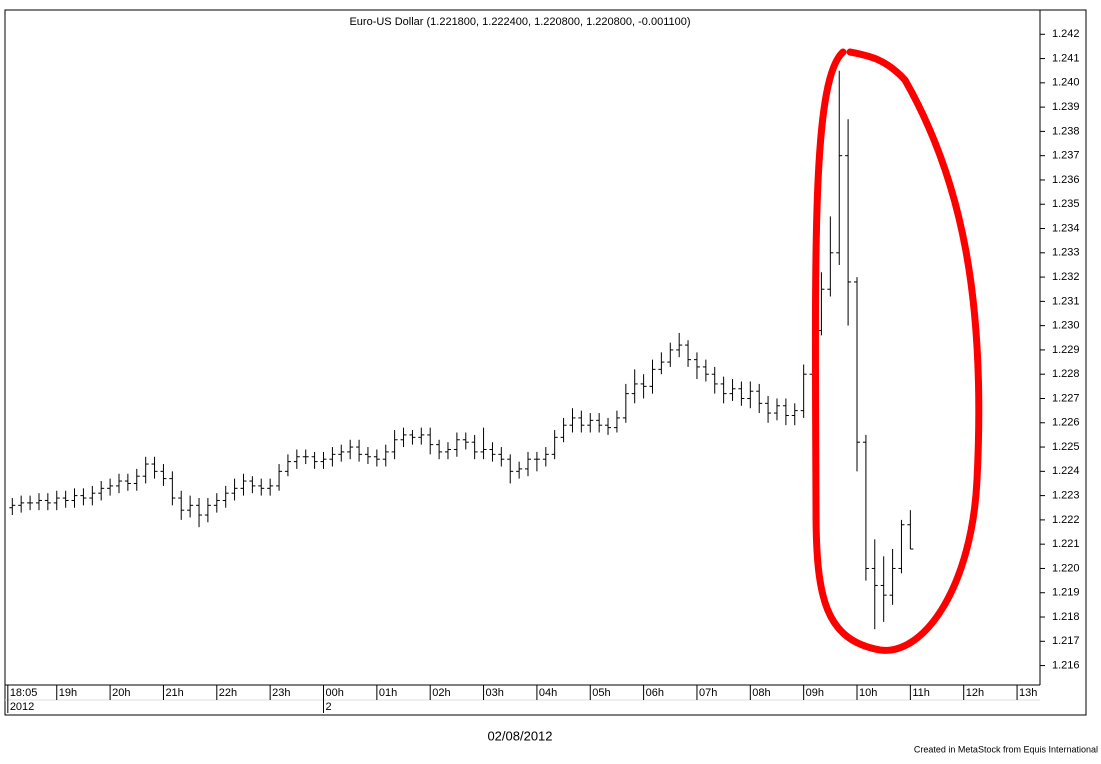 This screenshot has width=1101, height=764. Describe the element at coordinates (388, 693) in the screenshot. I see `x-tick-label: 01h` at that location.